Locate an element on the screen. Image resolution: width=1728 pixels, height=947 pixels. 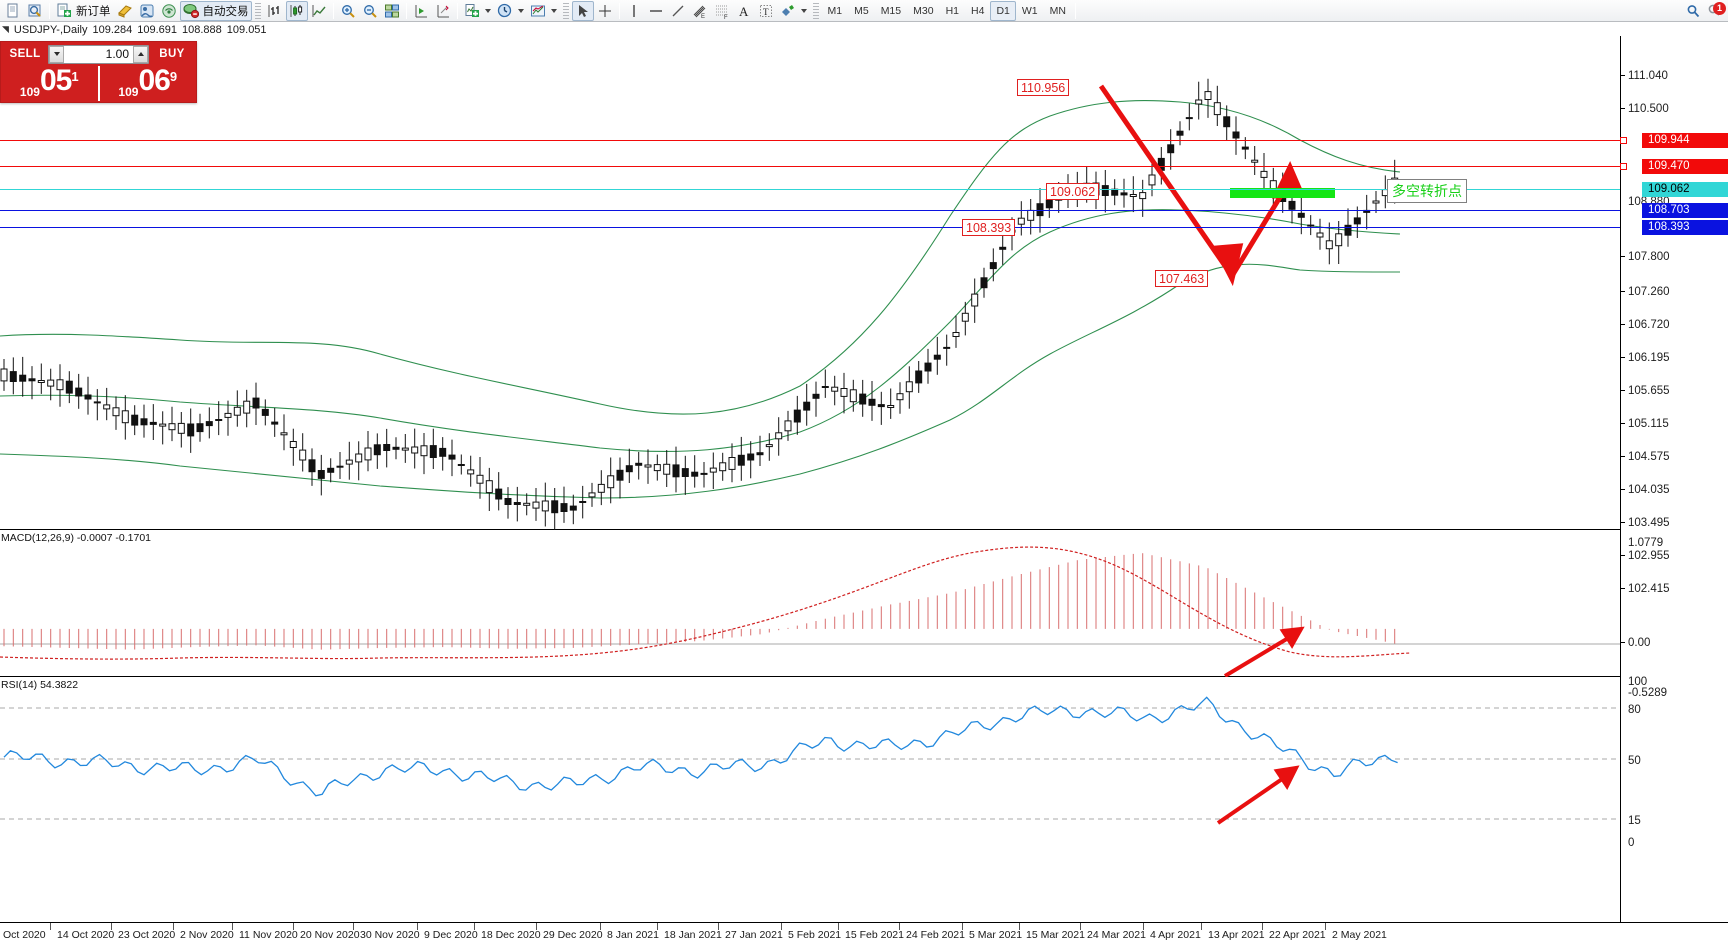
new-order-button: 新订单 is located at coordinates (83, 11).